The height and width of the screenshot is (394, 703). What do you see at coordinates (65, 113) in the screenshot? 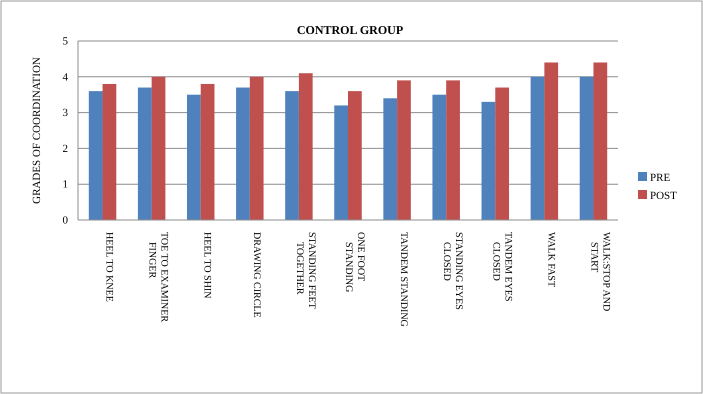
I see `y-tick-label: 3` at bounding box center [65, 113].